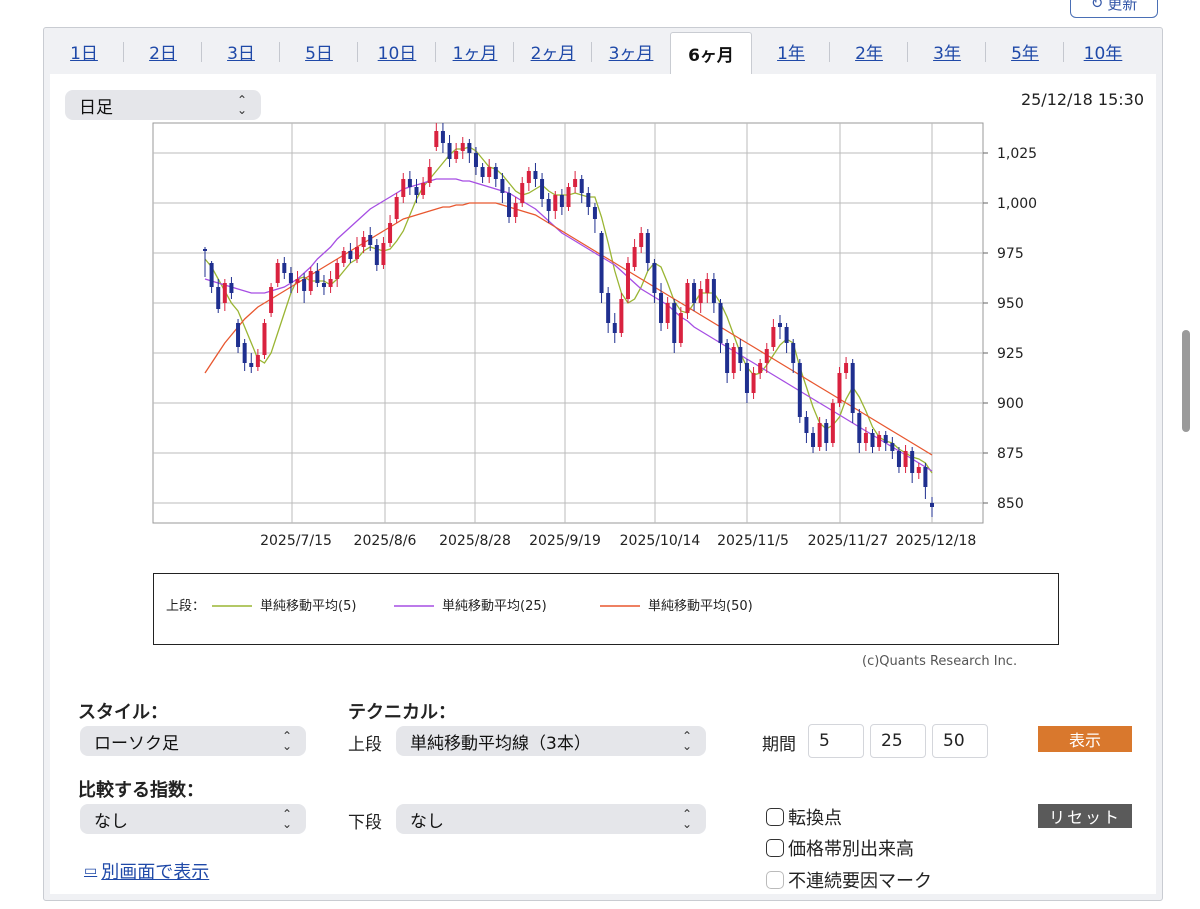  Describe the element at coordinates (475, 51) in the screenshot. I see `tab-5: 1ヶ月` at that location.